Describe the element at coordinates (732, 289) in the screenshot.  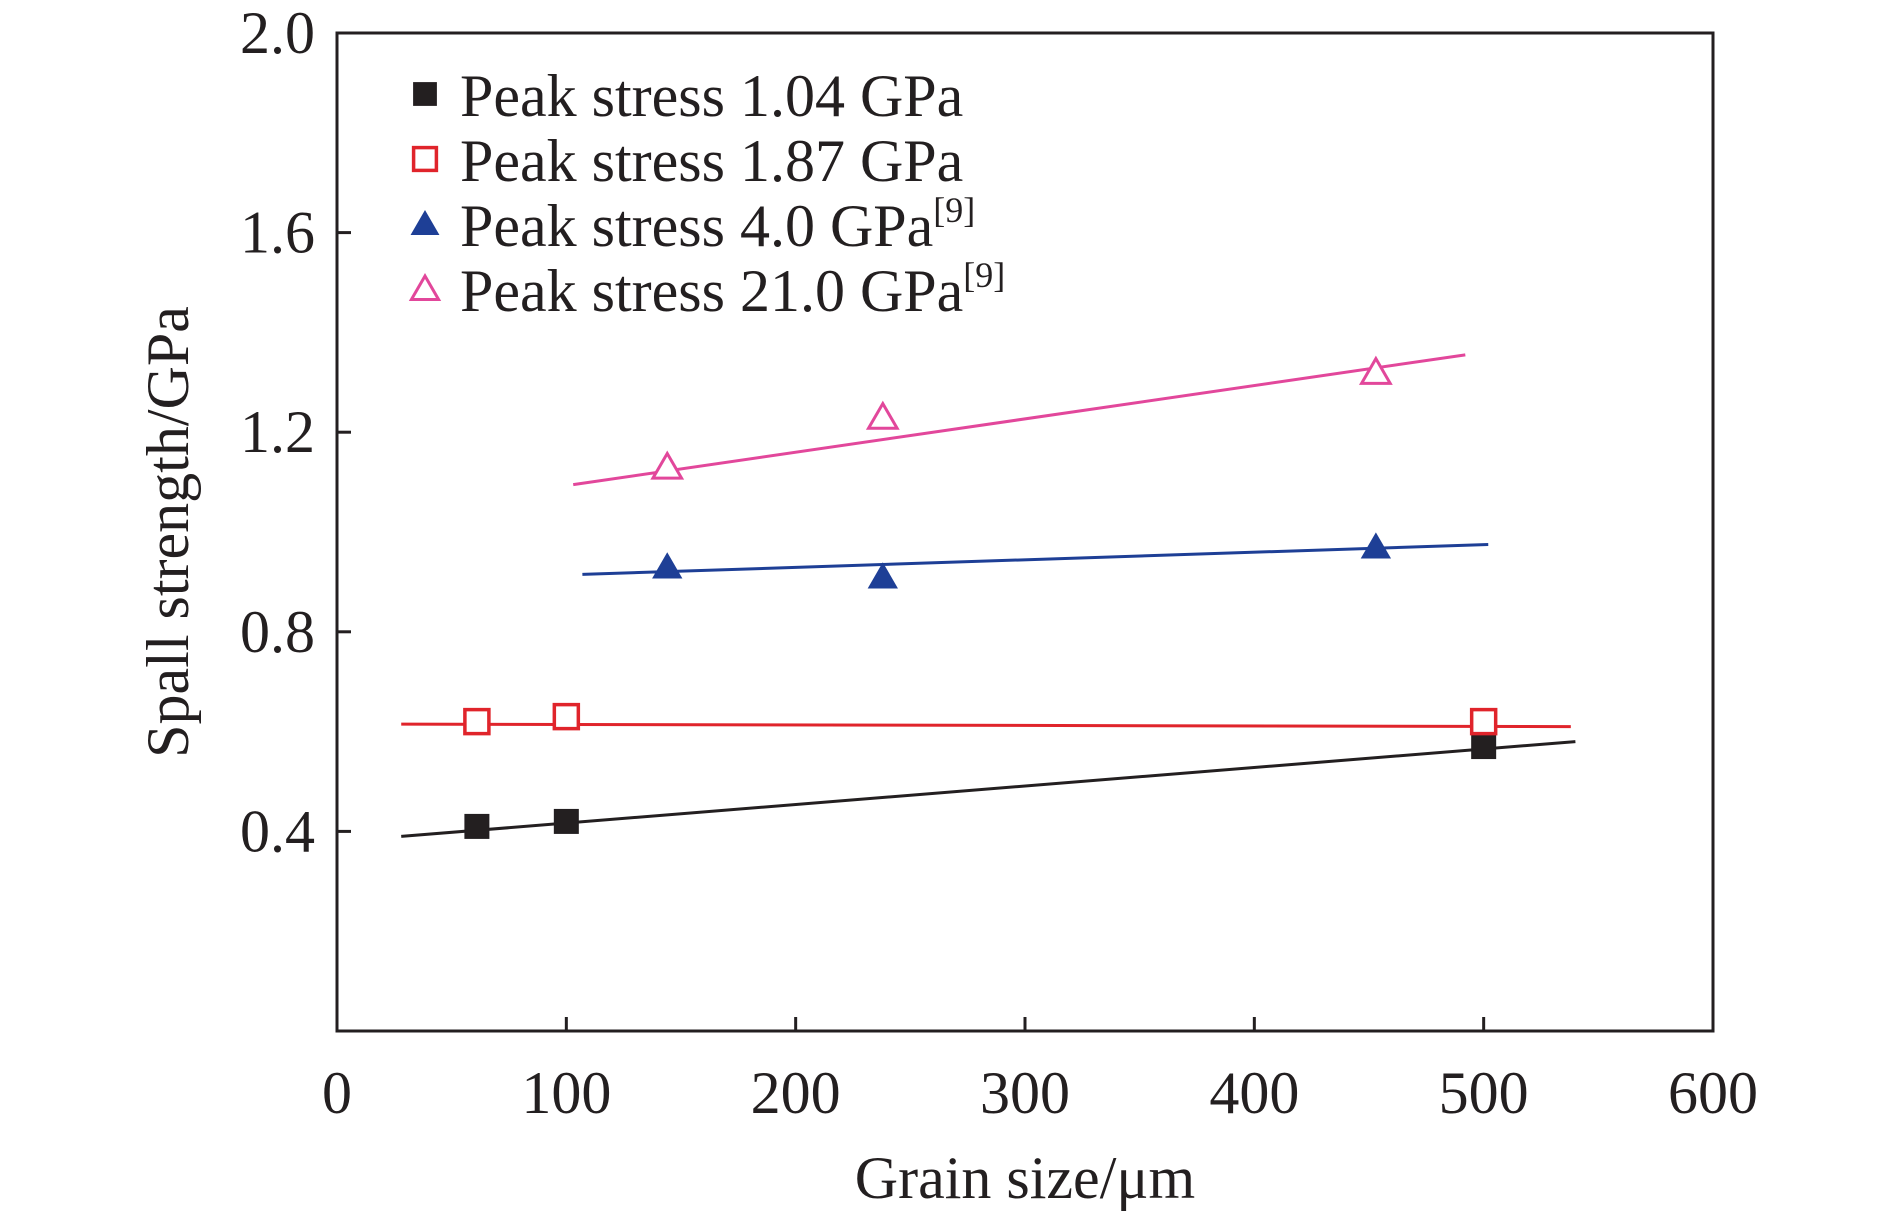
I see `legend-label-series-4: Peak stress 21.0 GPa[9]` at that location.